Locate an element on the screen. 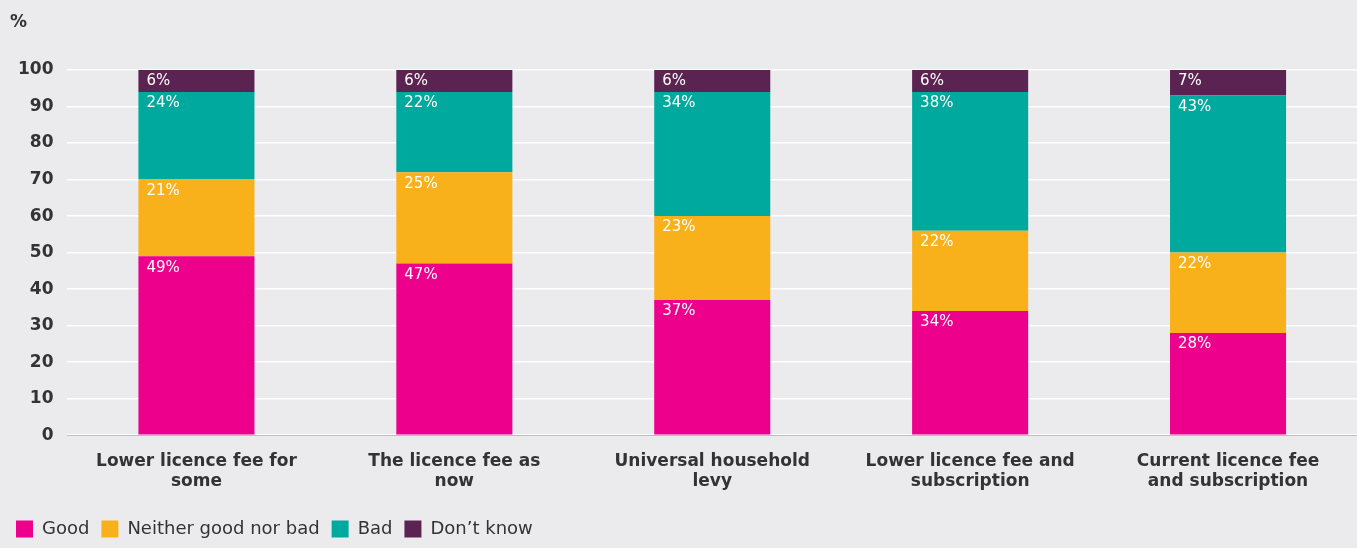  legend-label: Don’t know is located at coordinates (481, 527).